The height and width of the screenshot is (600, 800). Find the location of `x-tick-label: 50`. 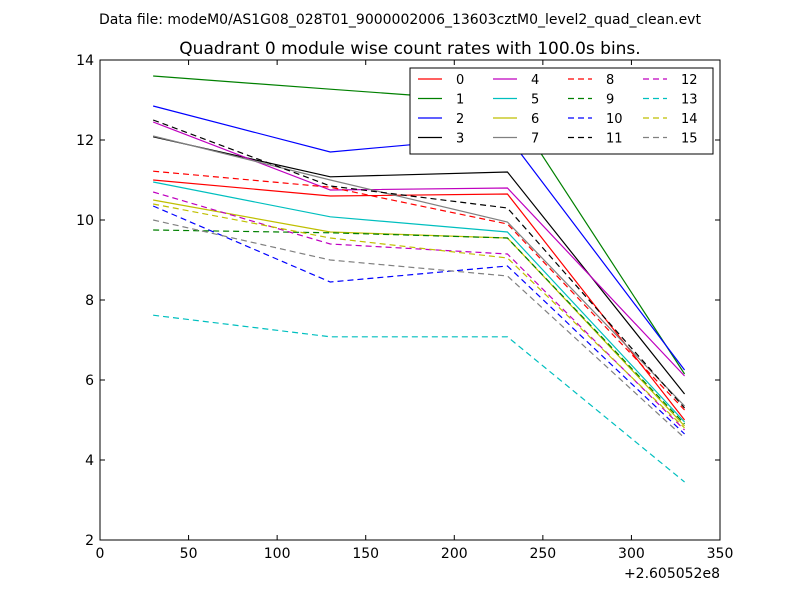

x-tick-label: 50 is located at coordinates (189, 554).